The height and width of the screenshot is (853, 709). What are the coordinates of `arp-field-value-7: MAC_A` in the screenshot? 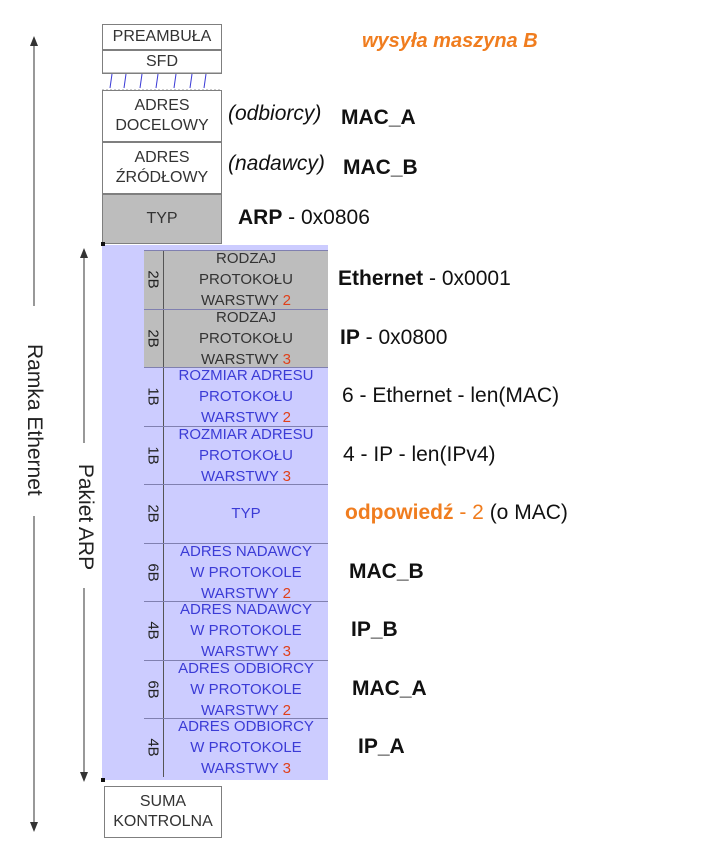 It's located at (389, 689).